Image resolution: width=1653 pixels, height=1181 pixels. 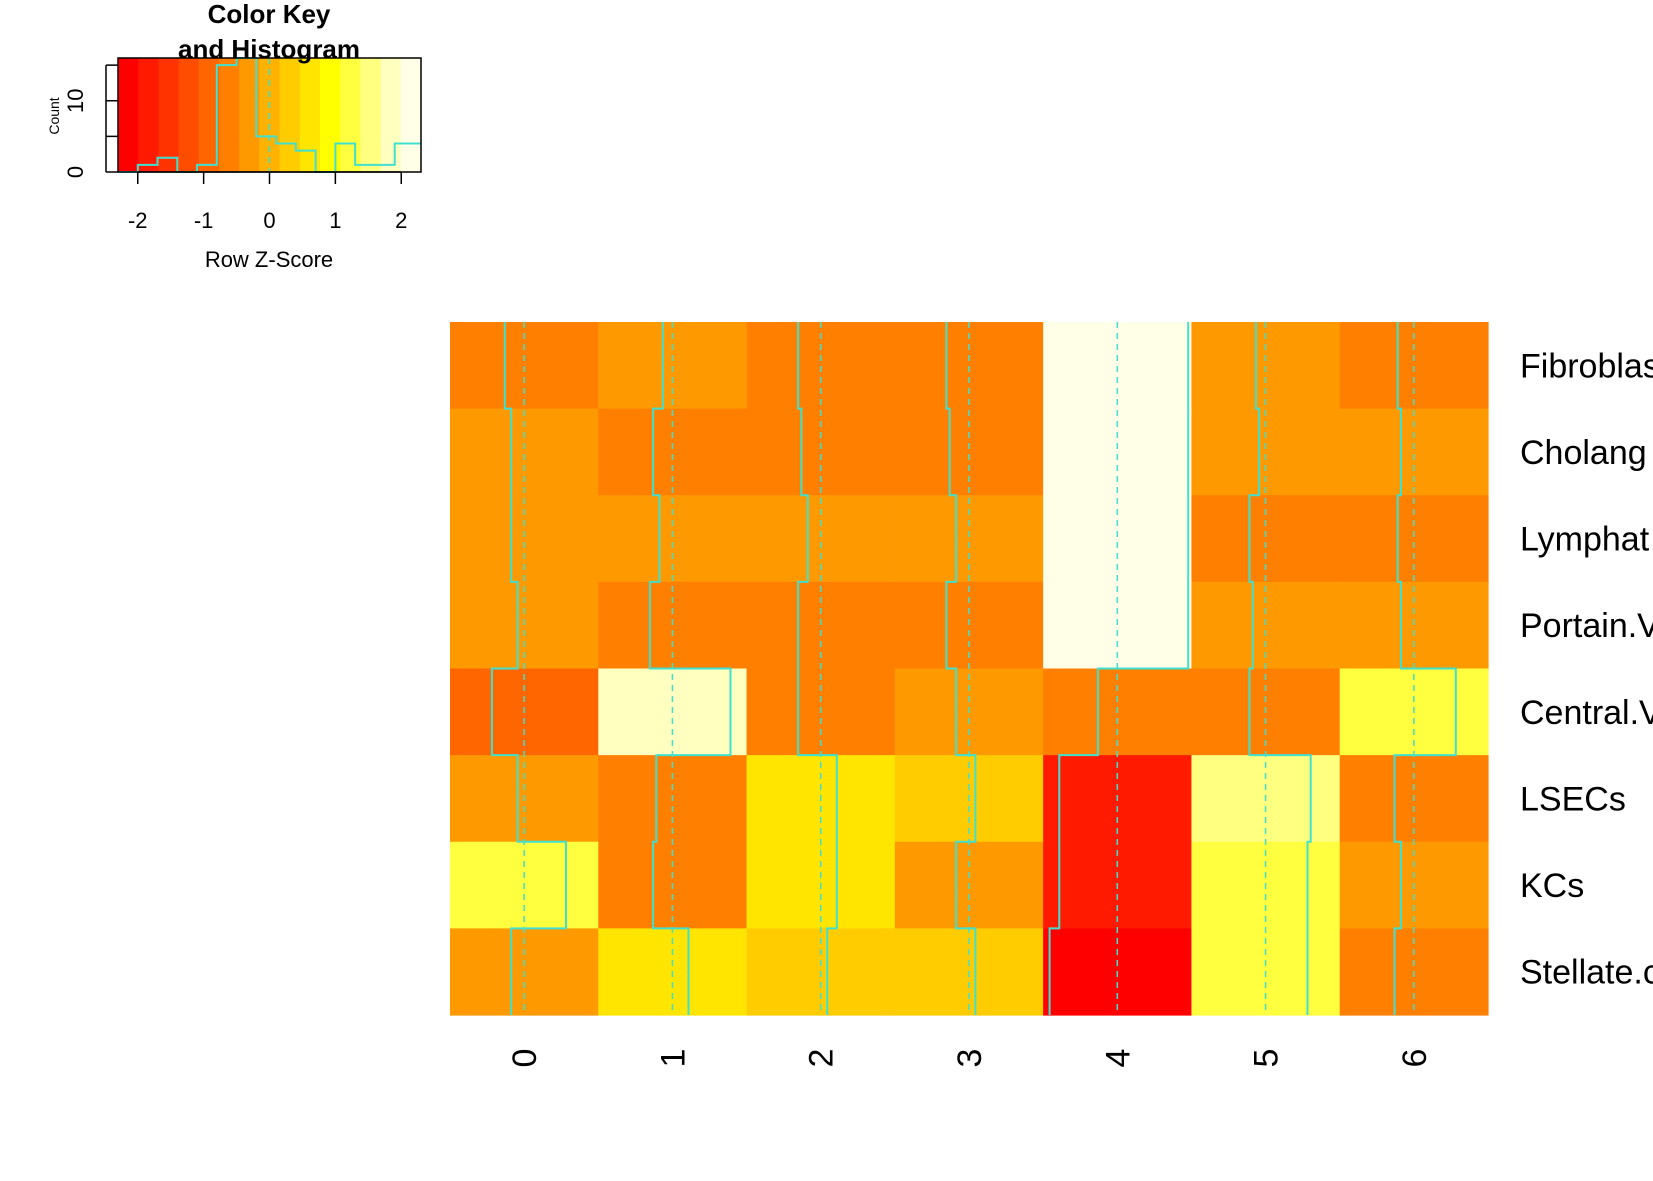 I want to click on row-label: KCs, so click(x=1552, y=886).